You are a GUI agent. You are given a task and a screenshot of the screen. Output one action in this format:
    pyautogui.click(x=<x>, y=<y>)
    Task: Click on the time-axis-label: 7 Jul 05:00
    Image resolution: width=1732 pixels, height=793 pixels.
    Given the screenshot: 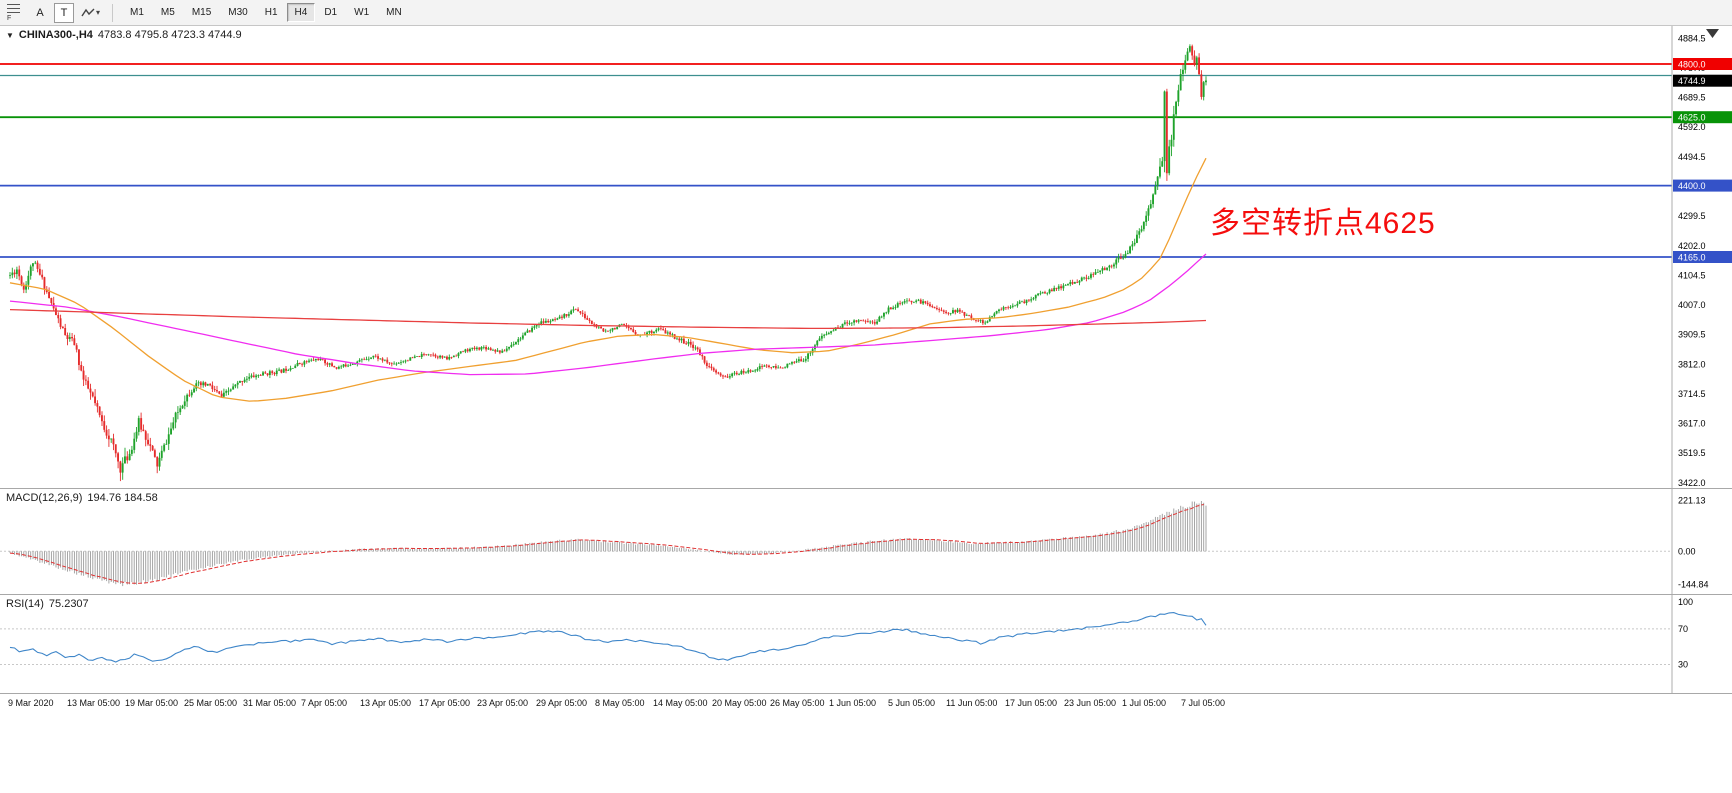 What is the action you would take?
    pyautogui.click(x=1203, y=703)
    